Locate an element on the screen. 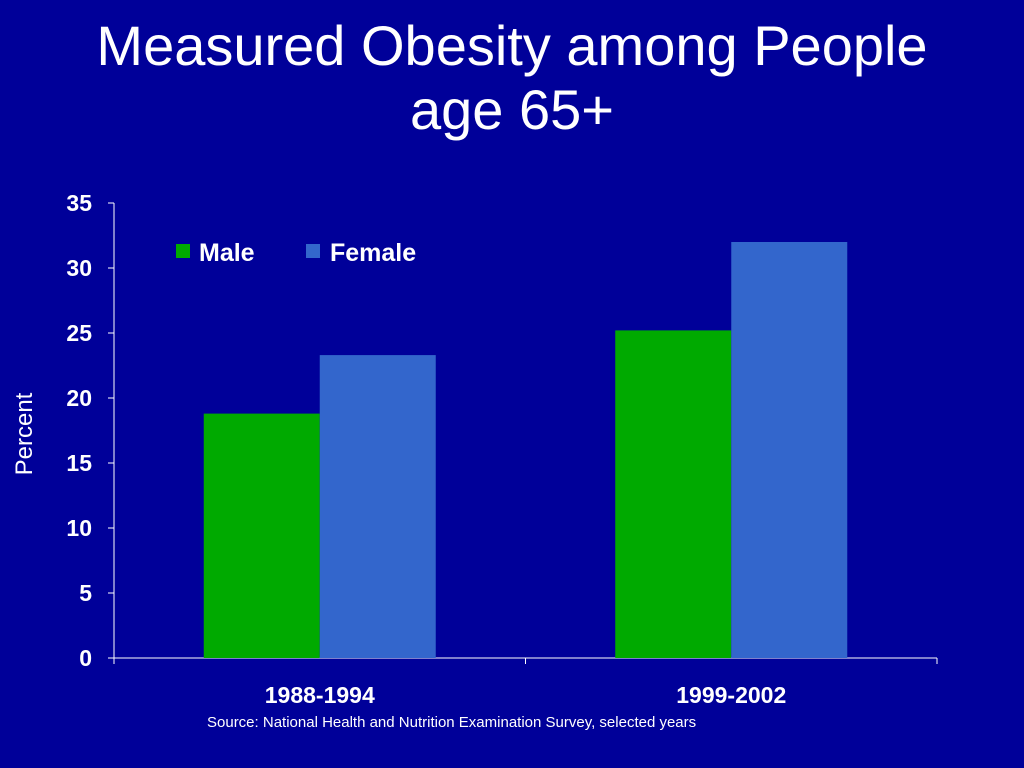 This screenshot has height=768, width=1024. x-category-label: 1999-2002 is located at coordinates (731, 695).